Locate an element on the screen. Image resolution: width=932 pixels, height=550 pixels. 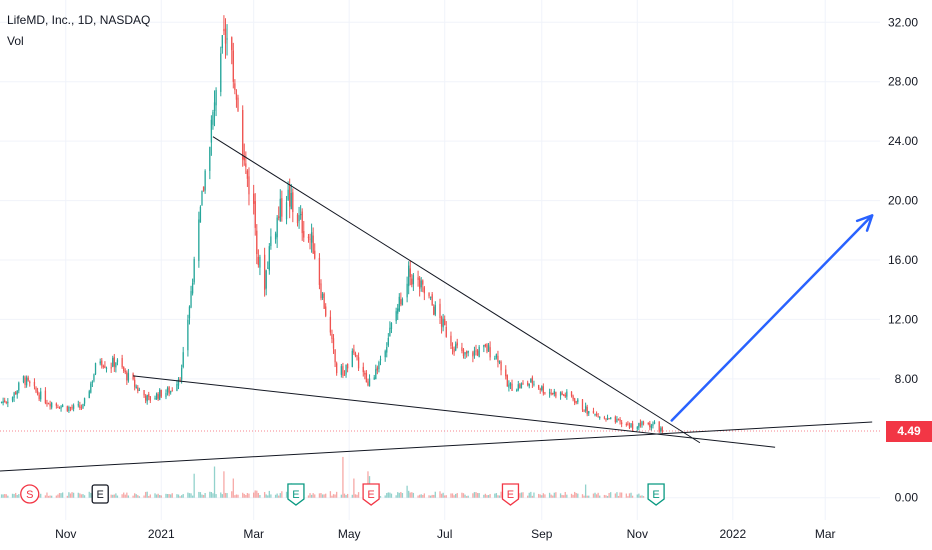
volume-legend: Vol is located at coordinates (15, 41).